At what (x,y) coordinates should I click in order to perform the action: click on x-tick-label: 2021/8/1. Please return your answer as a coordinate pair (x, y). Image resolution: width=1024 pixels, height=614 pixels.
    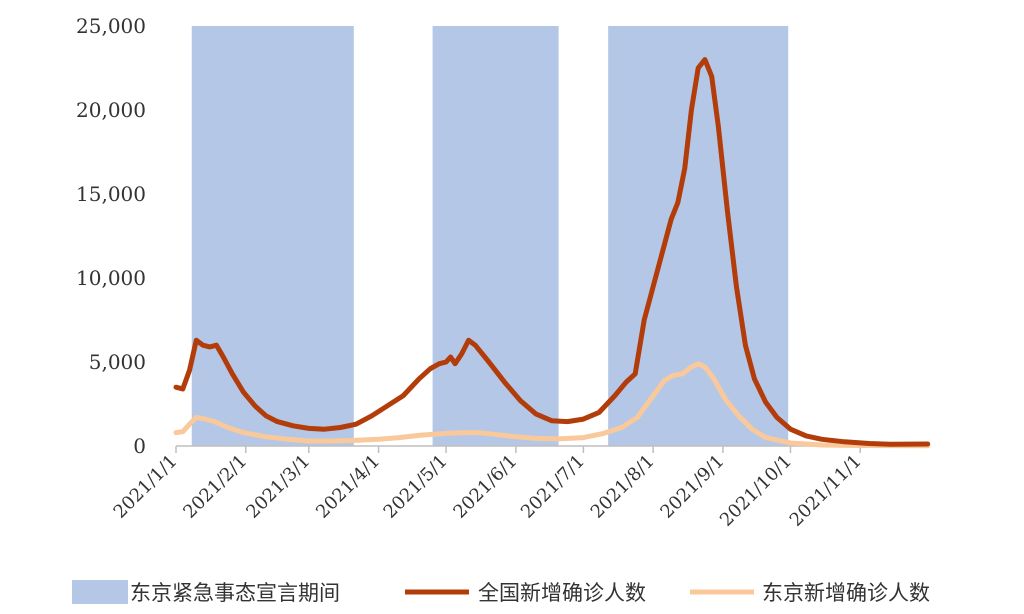
    Looking at the image, I should click on (623, 487).